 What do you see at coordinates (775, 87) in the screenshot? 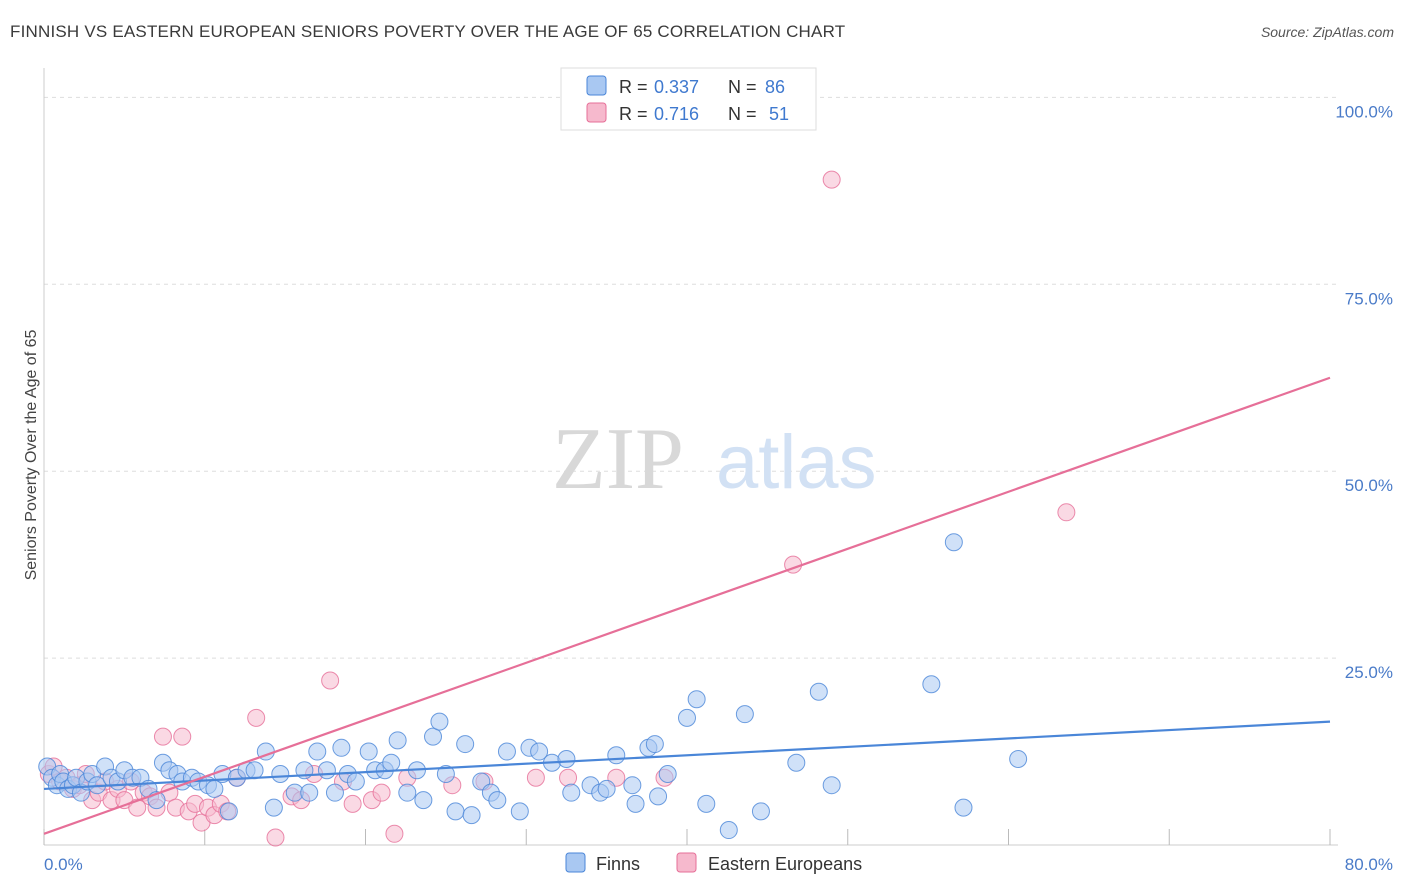
I see `legend-n-value-finns: 86` at bounding box center [775, 87].